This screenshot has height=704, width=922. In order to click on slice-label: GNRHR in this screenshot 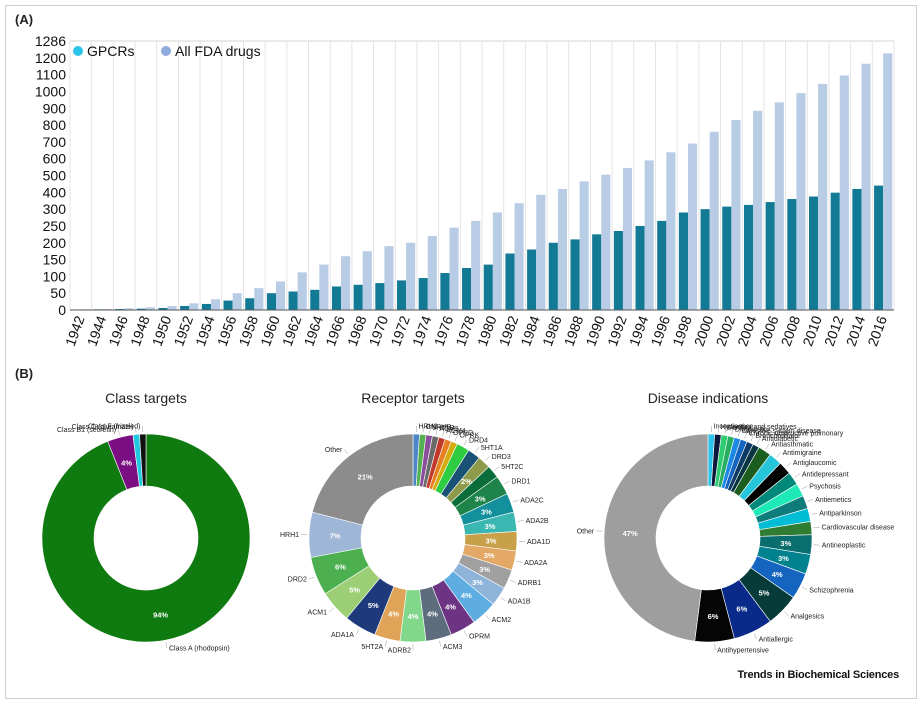, I will do `click(439, 427)`.